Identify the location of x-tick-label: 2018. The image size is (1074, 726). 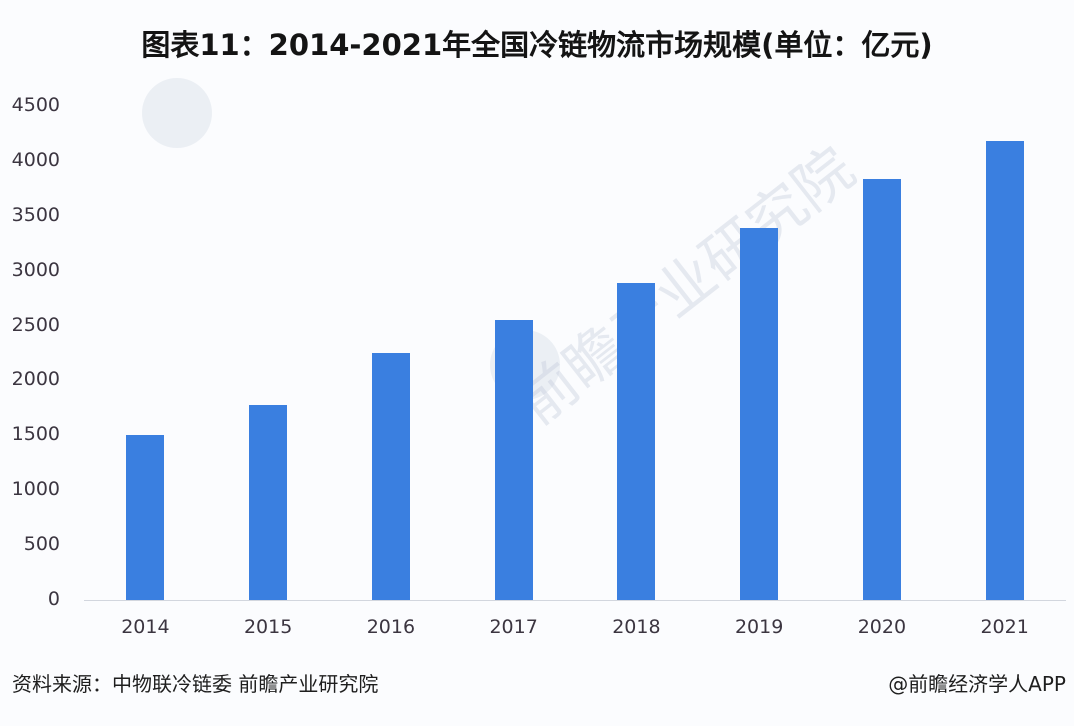
(636, 627).